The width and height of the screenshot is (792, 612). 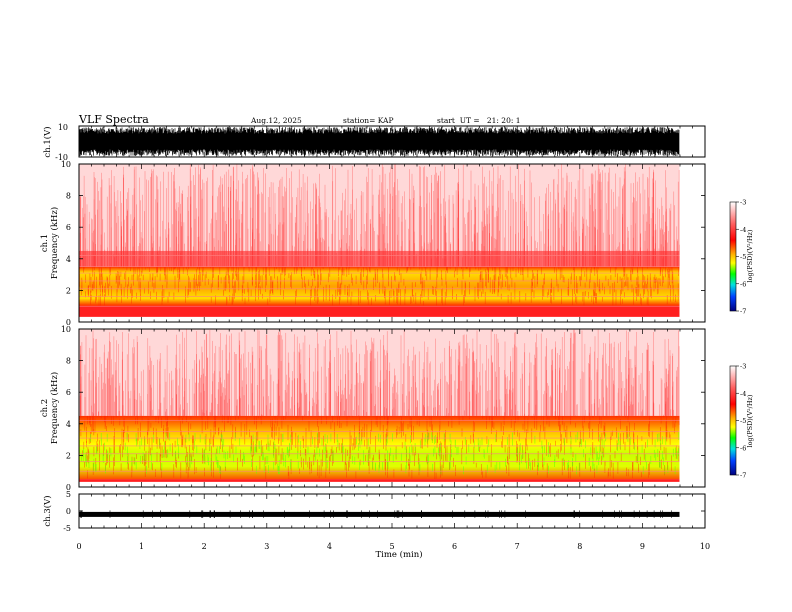 I want to click on ch2-spec-ylabel-frequency: Frequency (kHz), so click(x=54, y=408).